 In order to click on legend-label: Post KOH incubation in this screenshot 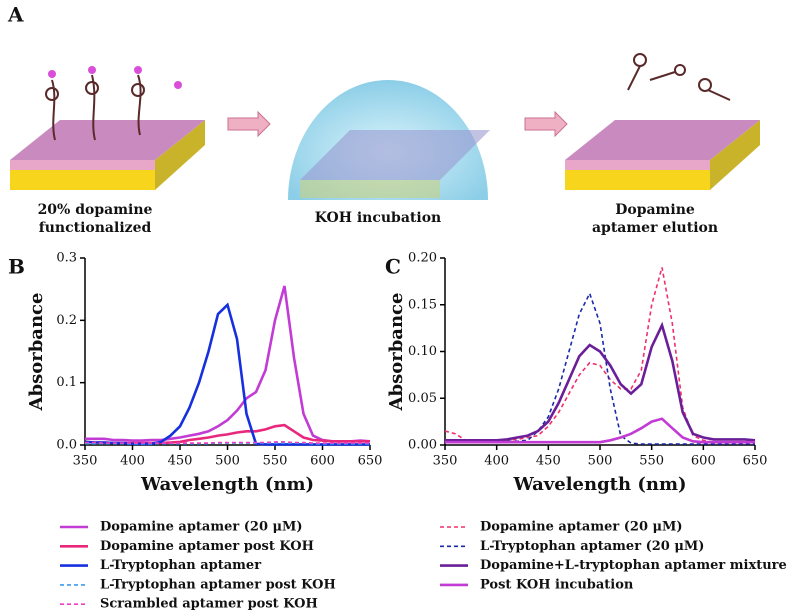, I will do `click(557, 584)`.